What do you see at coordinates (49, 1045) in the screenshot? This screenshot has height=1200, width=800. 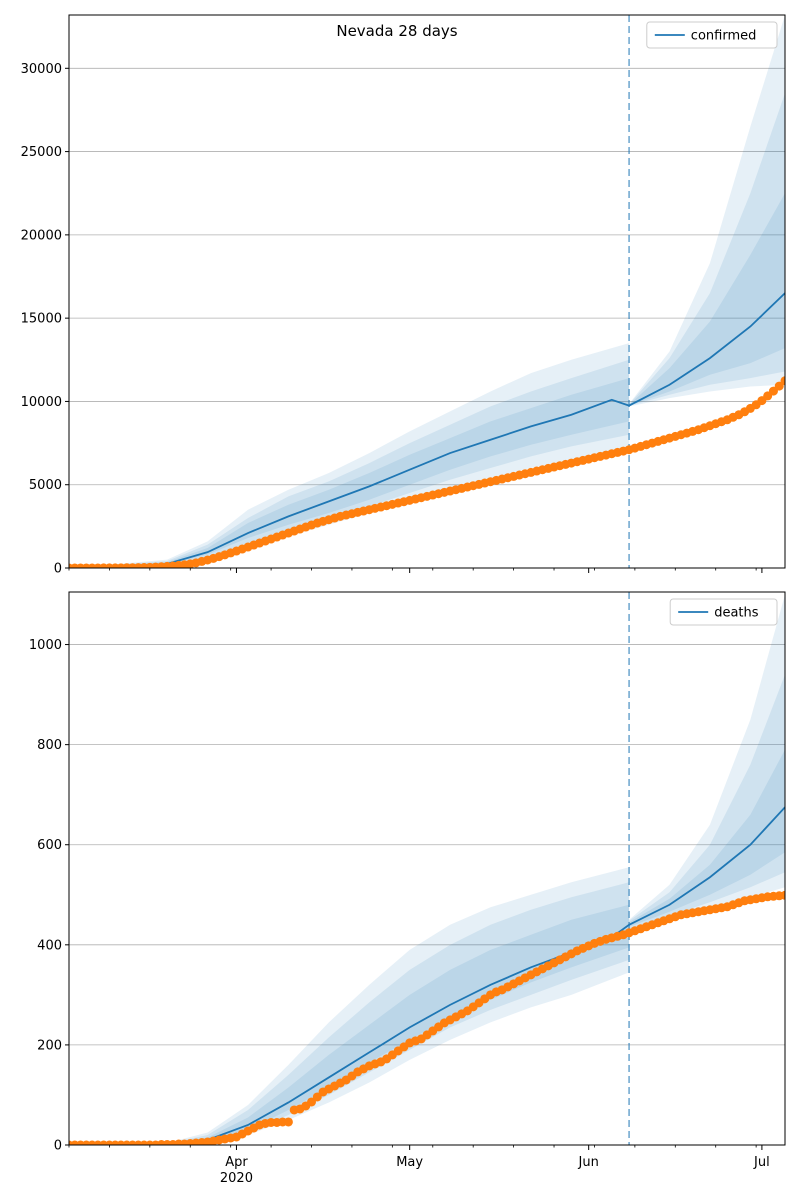 I see `y-tick-label: 200` at bounding box center [49, 1045].